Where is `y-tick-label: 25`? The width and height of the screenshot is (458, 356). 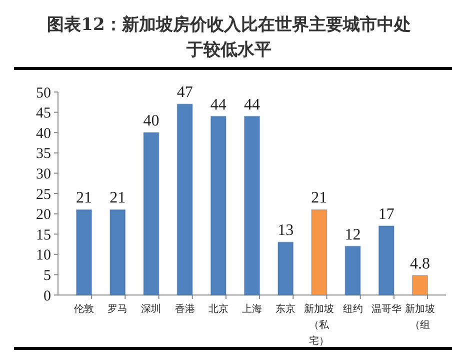 y-tick-label: 25 is located at coordinates (43, 194).